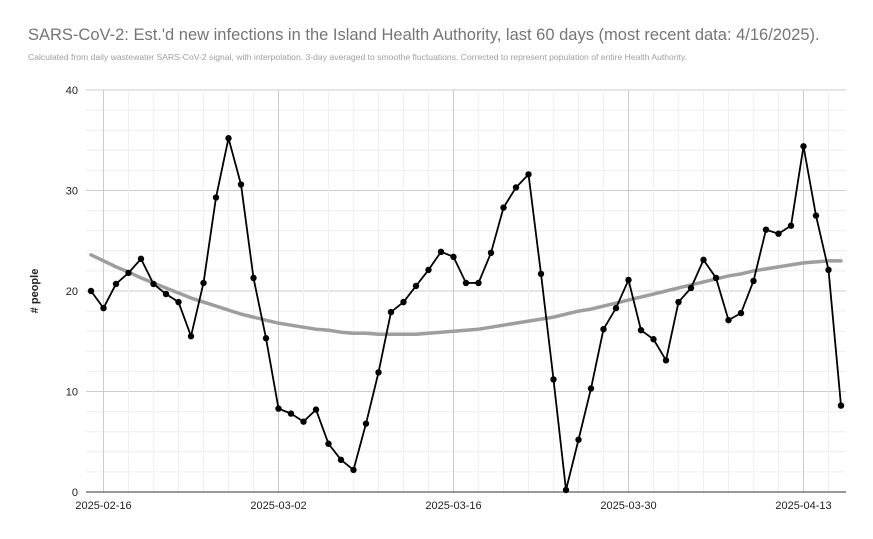 The image size is (873, 539). Describe the element at coordinates (453, 506) in the screenshot. I see `x-tick-label: 2025-03-16` at that location.